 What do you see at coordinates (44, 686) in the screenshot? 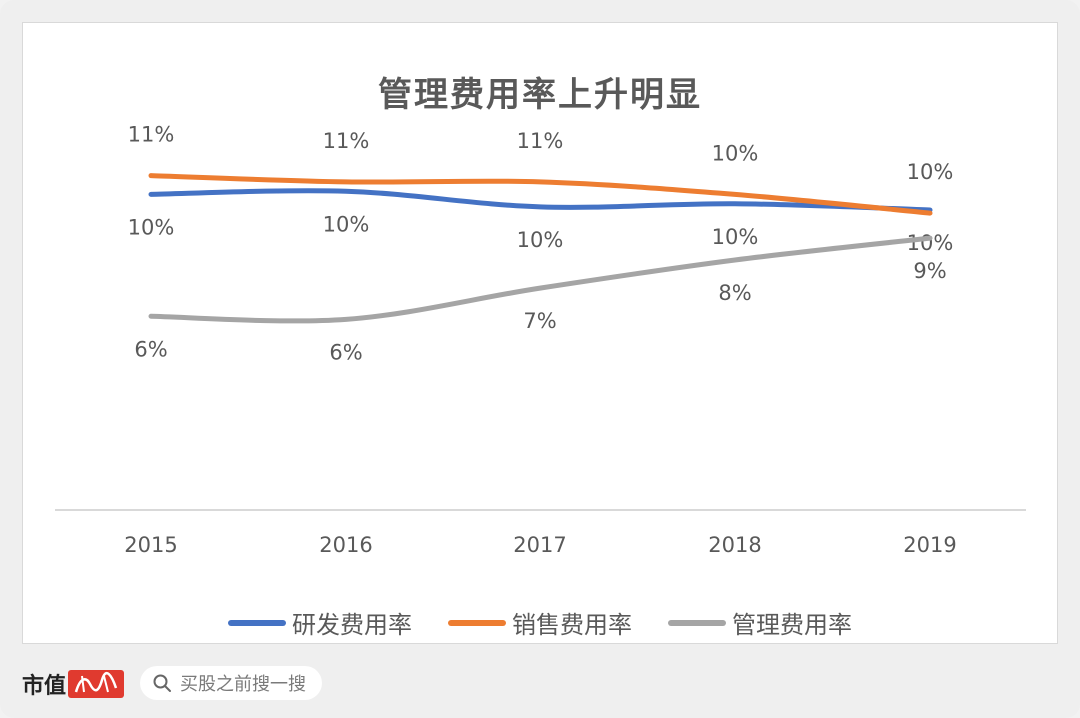
I see `brand-name: 市值` at bounding box center [44, 686].